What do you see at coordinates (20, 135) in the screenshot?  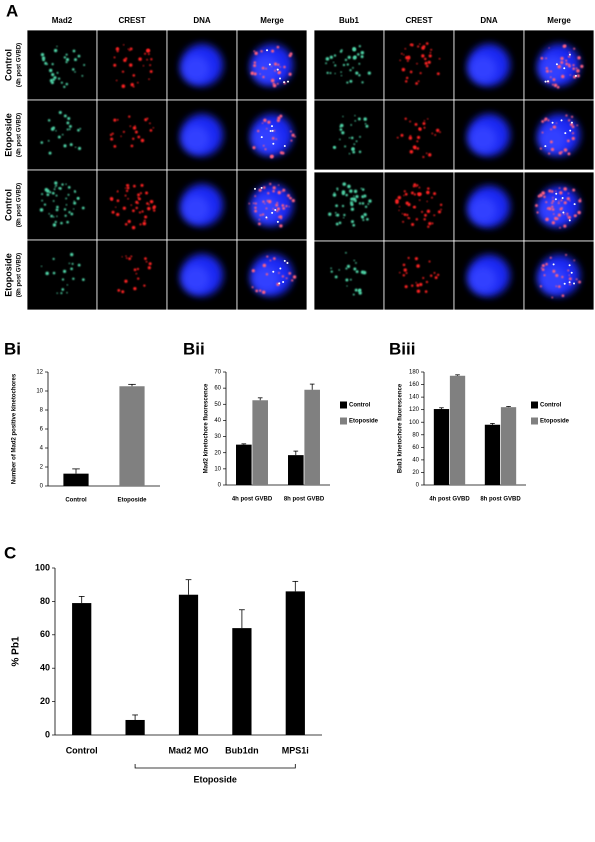 I see `row-sublabel: (4h post GVBD)` at bounding box center [20, 135].